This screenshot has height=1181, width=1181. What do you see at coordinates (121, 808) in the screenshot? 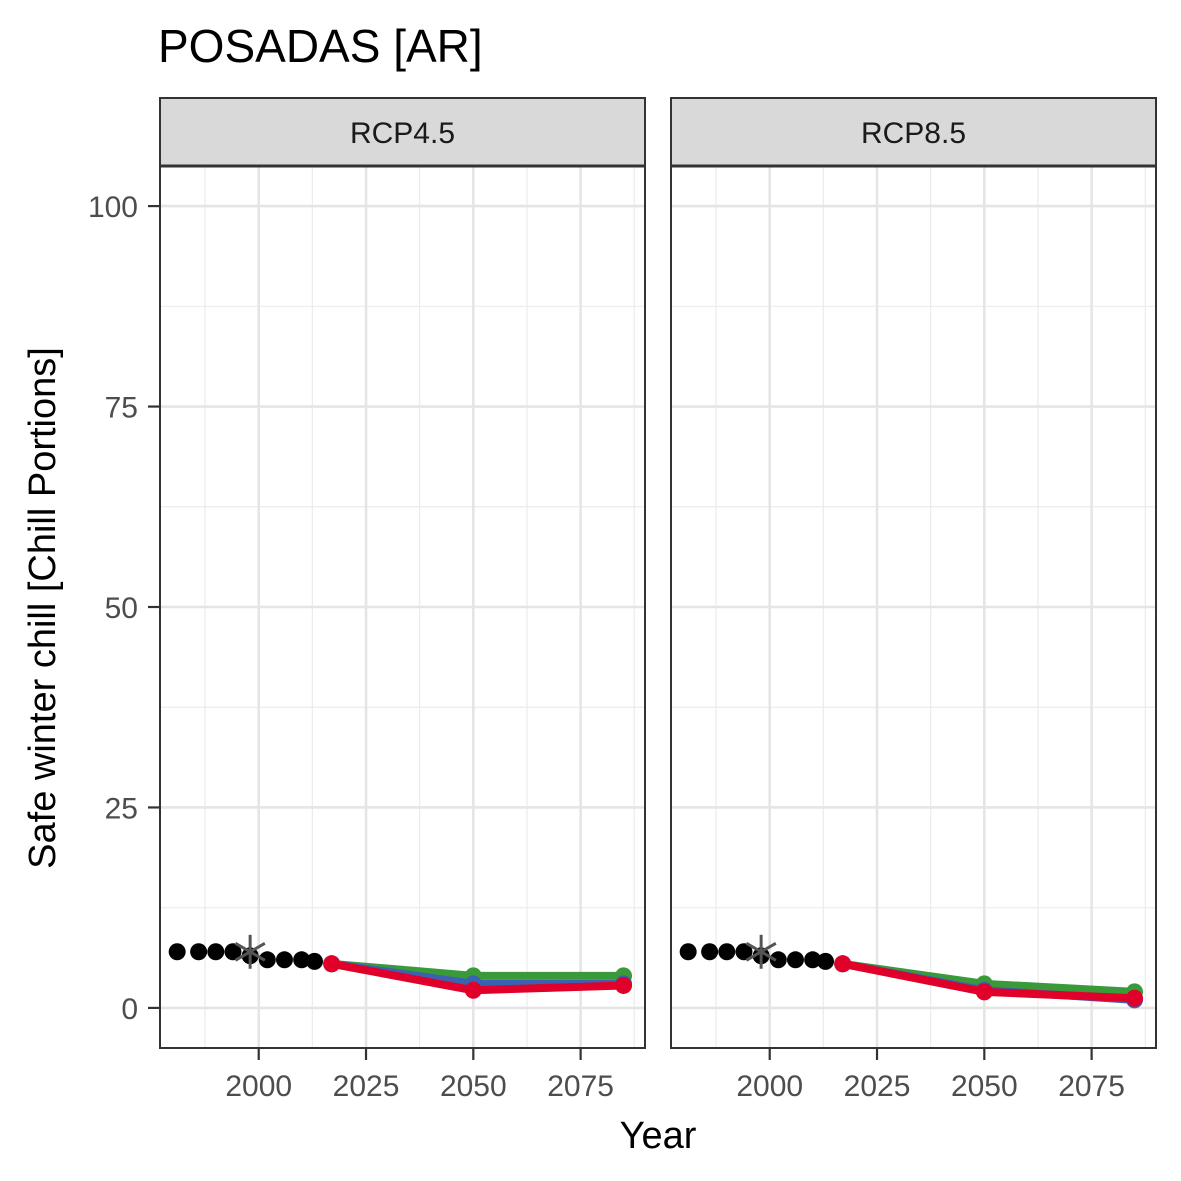
I see `y-tick-label: 25` at bounding box center [121, 808].